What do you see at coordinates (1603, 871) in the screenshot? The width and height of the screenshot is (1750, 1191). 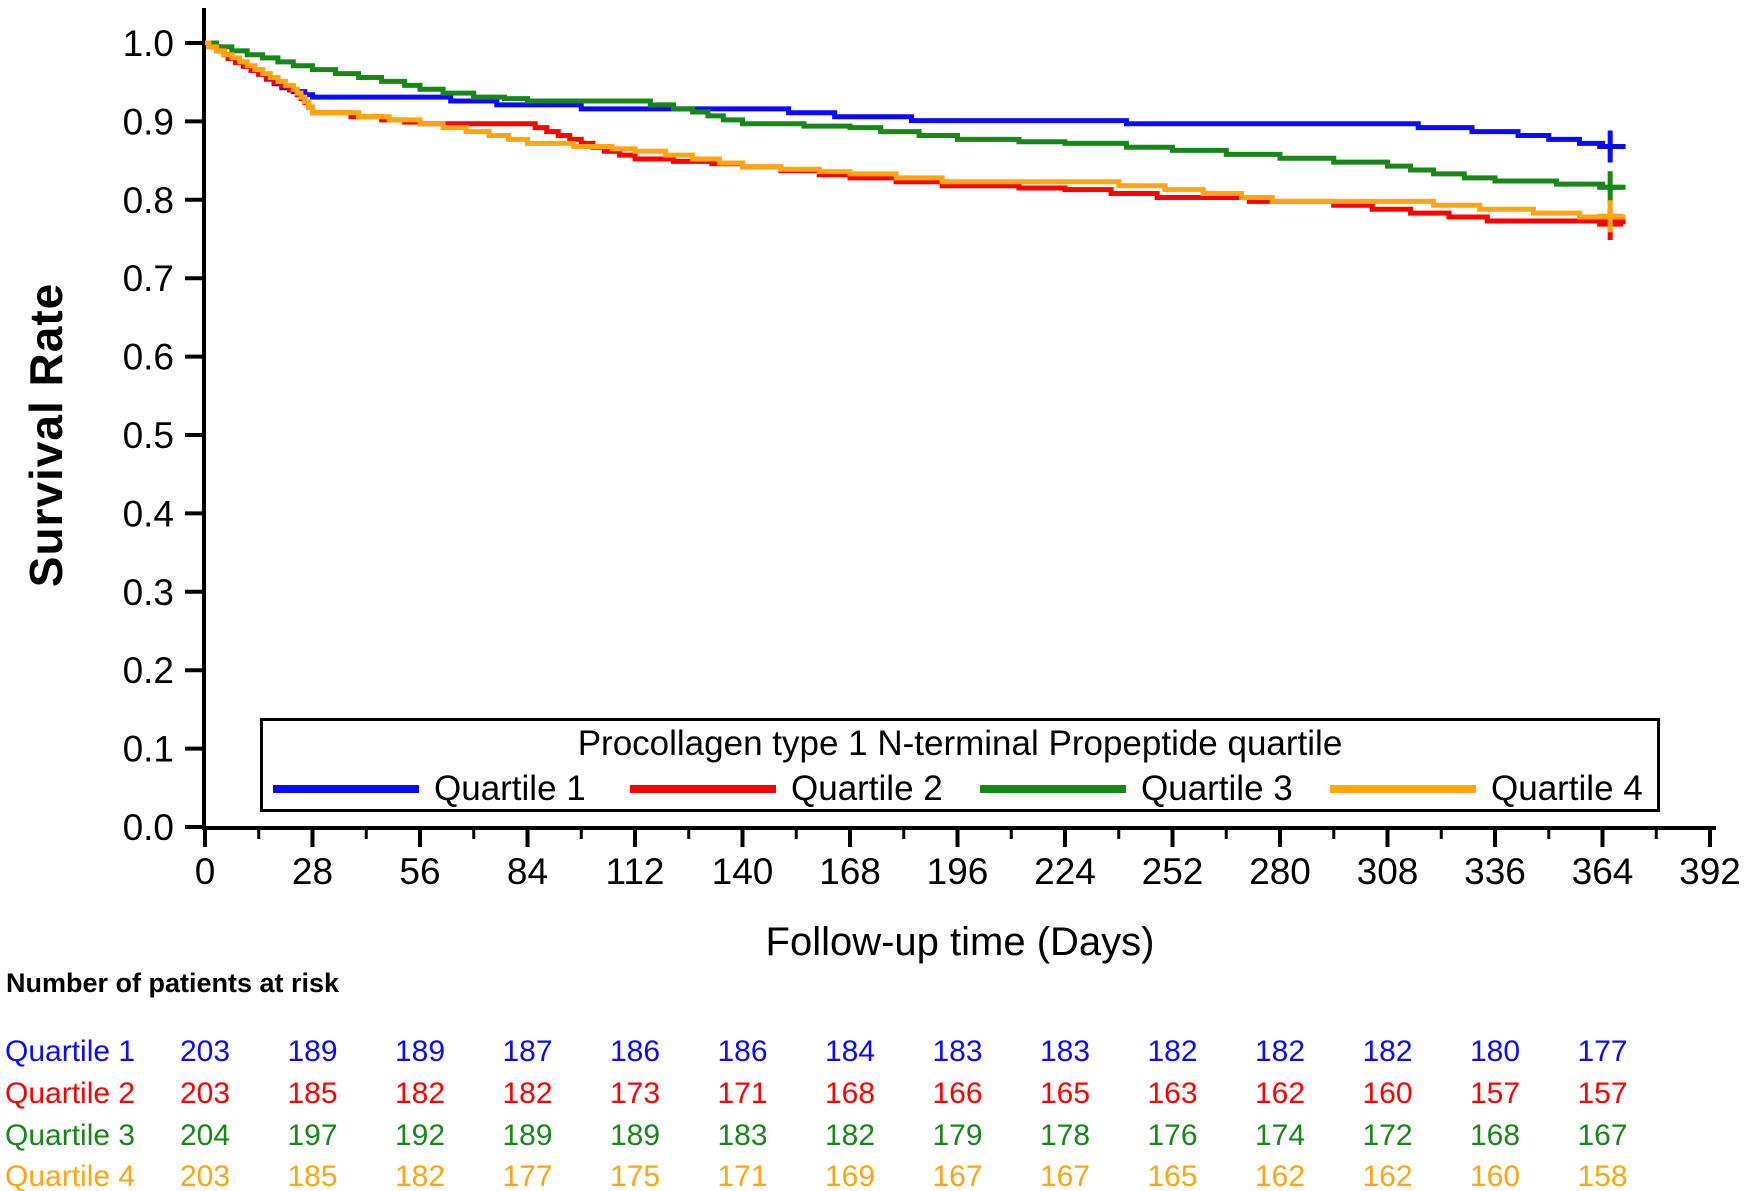 I see `x-tick-label: 364` at bounding box center [1603, 871].